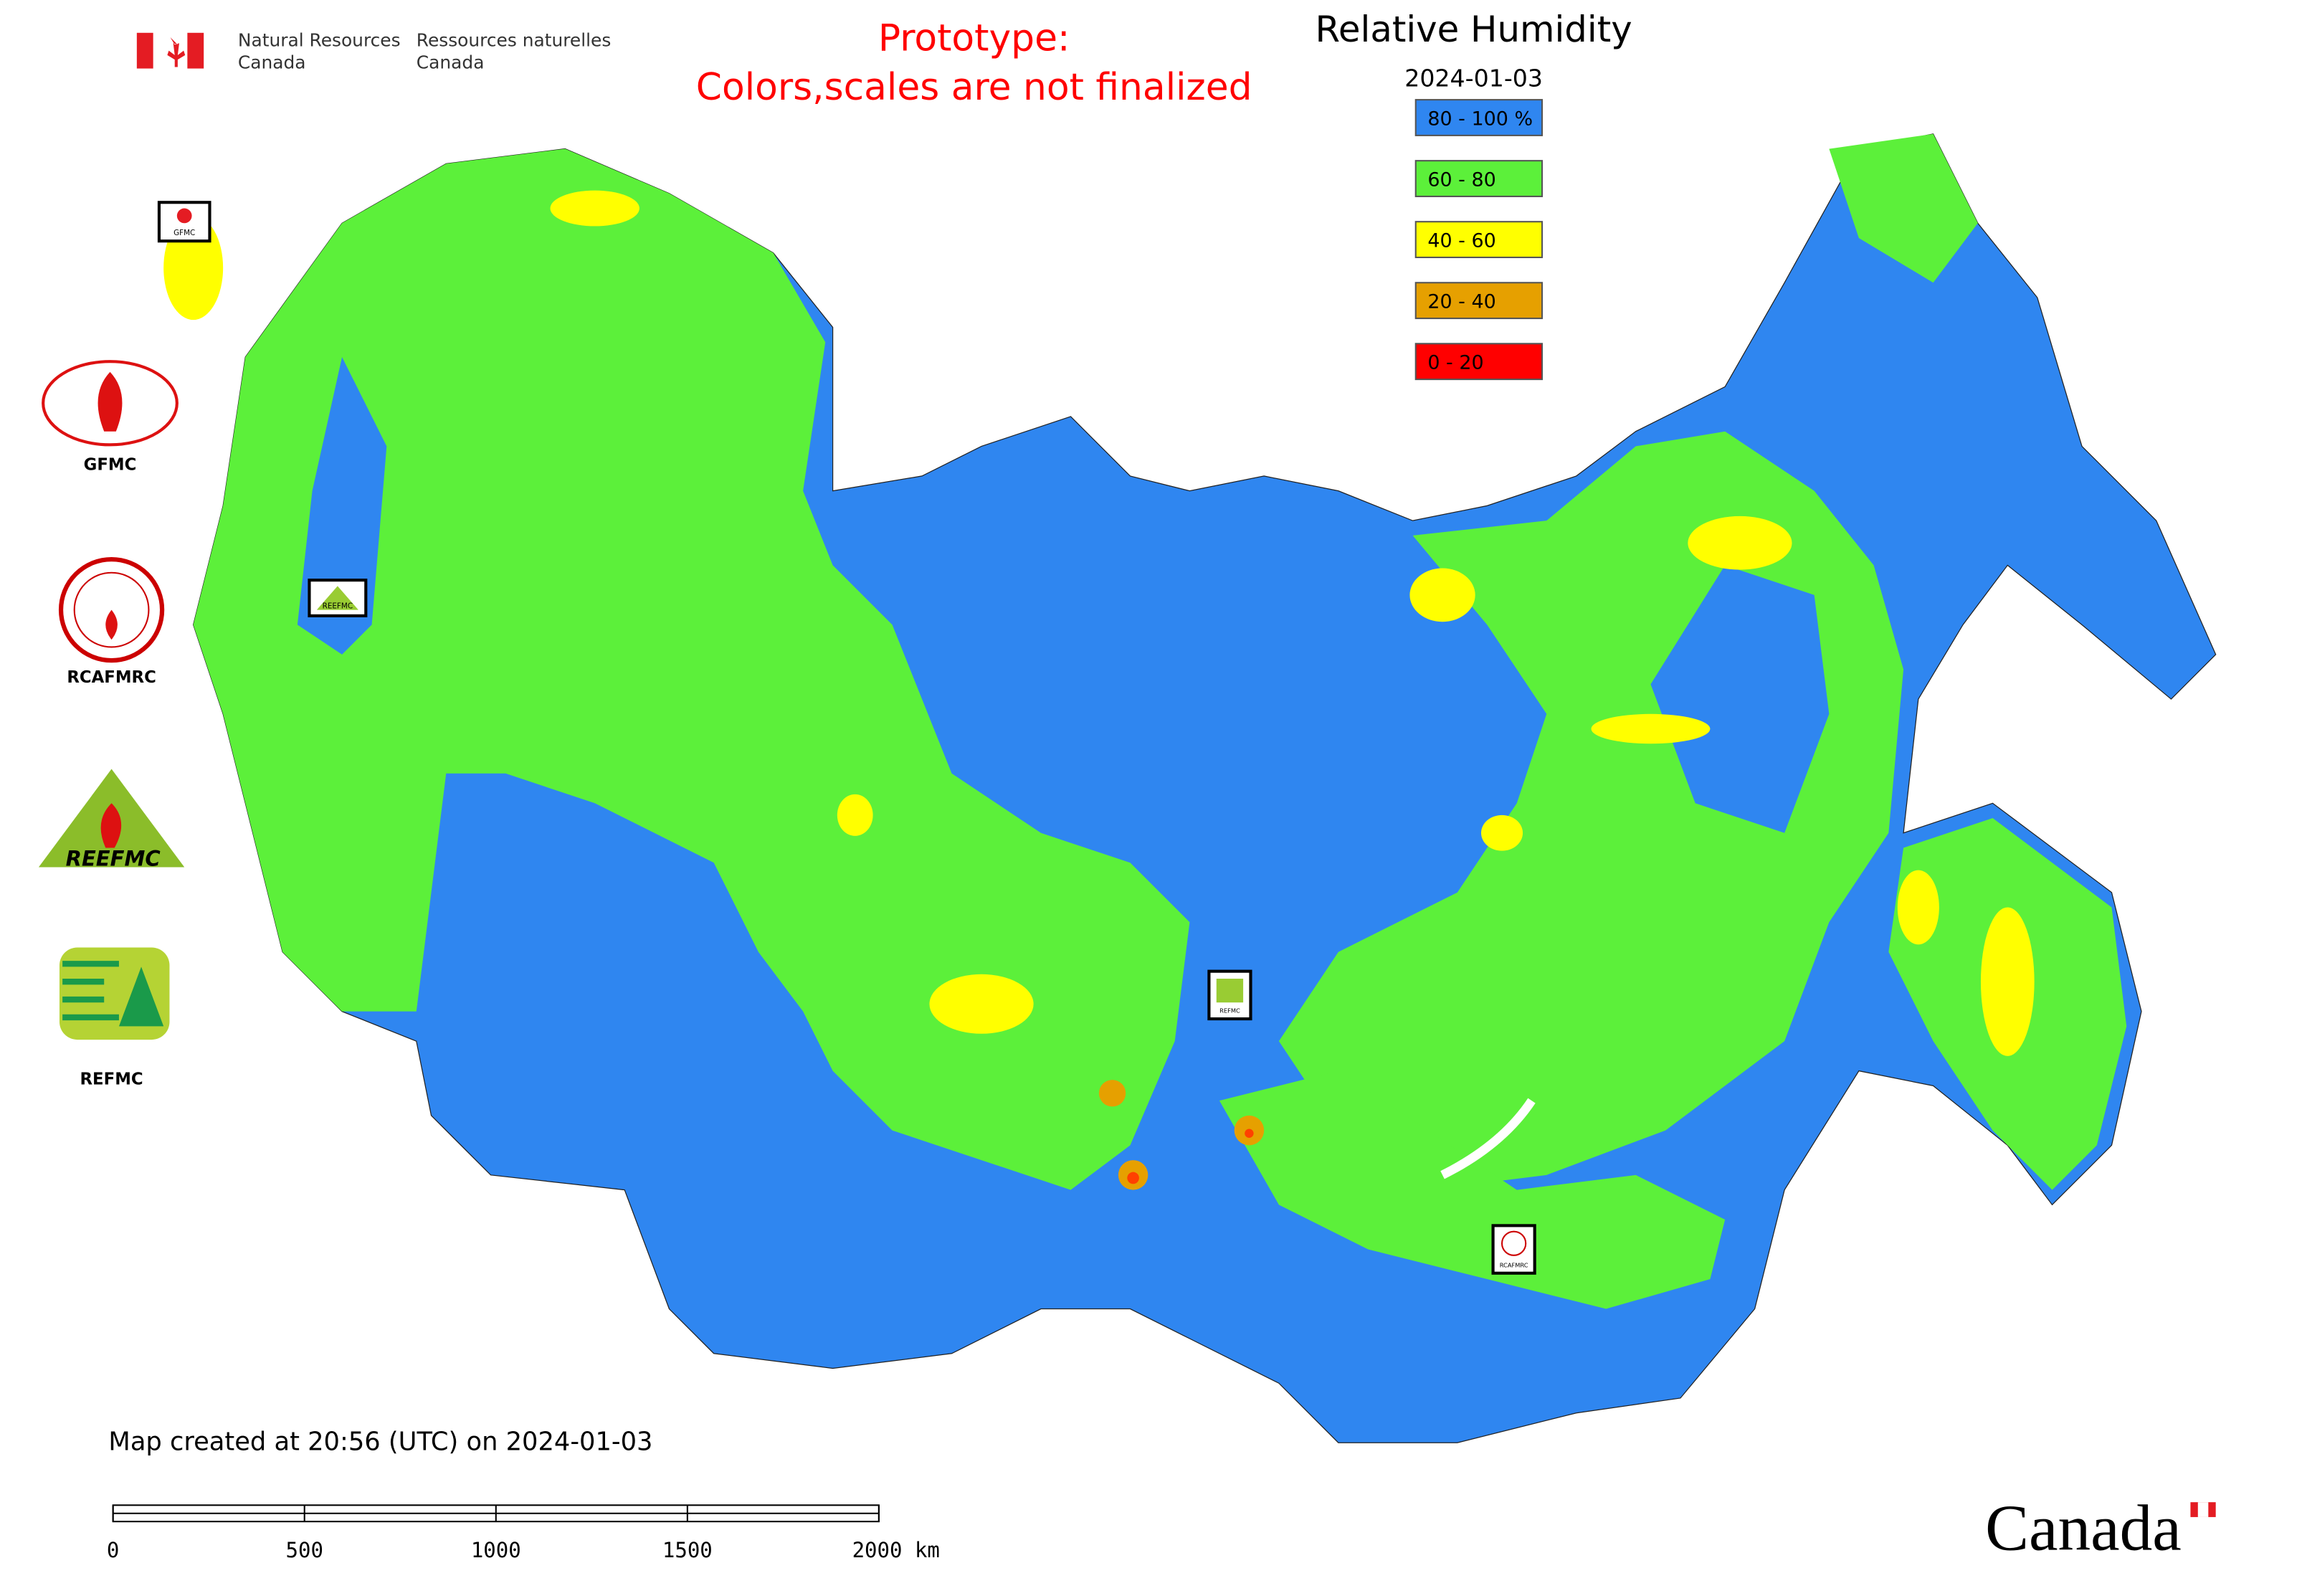  What do you see at coordinates (896, 1550) in the screenshot?
I see `scale-tick-label: 2000 km` at bounding box center [896, 1550].